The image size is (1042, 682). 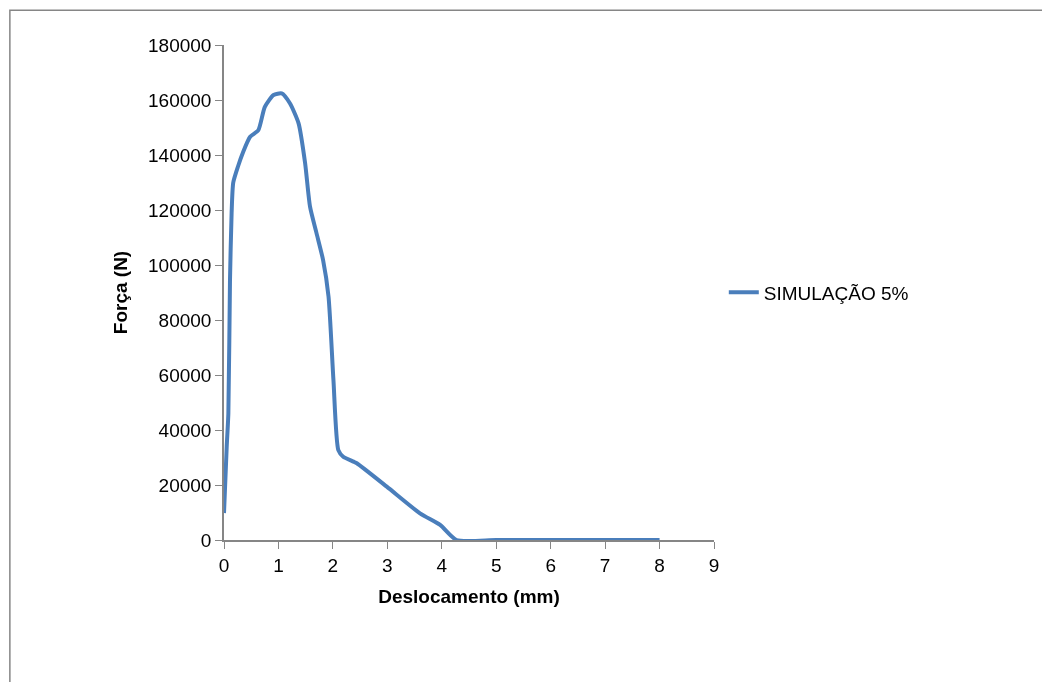 I want to click on x-tick-label: 6, so click(x=550, y=565).